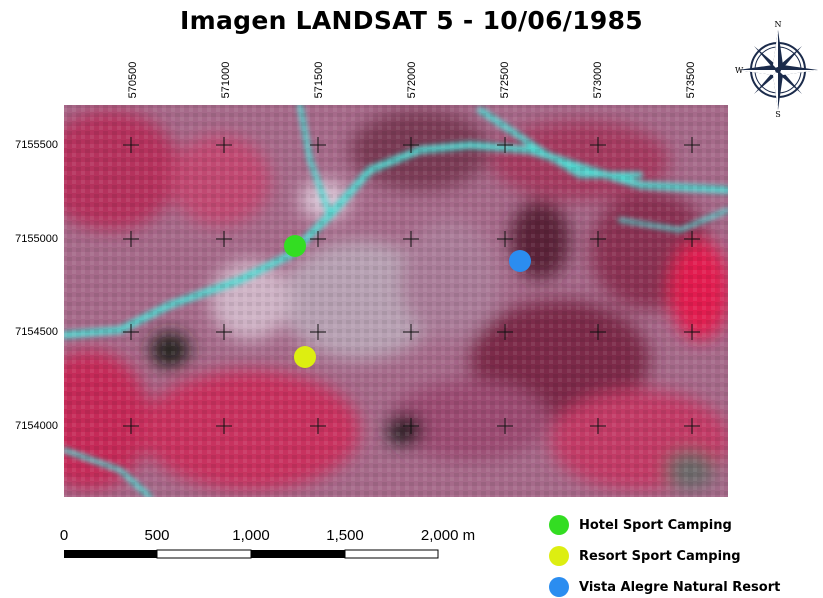 The width and height of the screenshot is (823, 598). Describe the element at coordinates (36, 145) in the screenshot. I see `y-coord-label: 7155500` at that location.